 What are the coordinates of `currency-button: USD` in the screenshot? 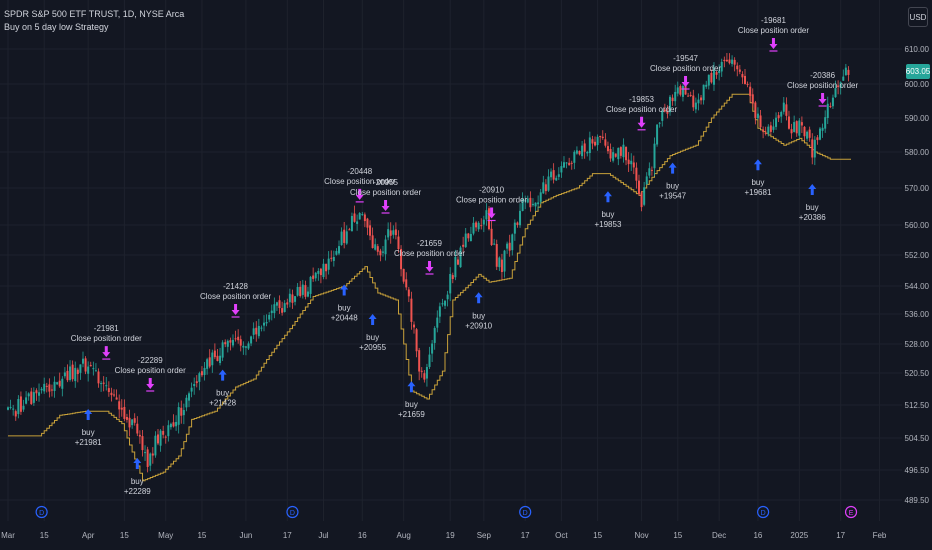 It's located at (918, 17).